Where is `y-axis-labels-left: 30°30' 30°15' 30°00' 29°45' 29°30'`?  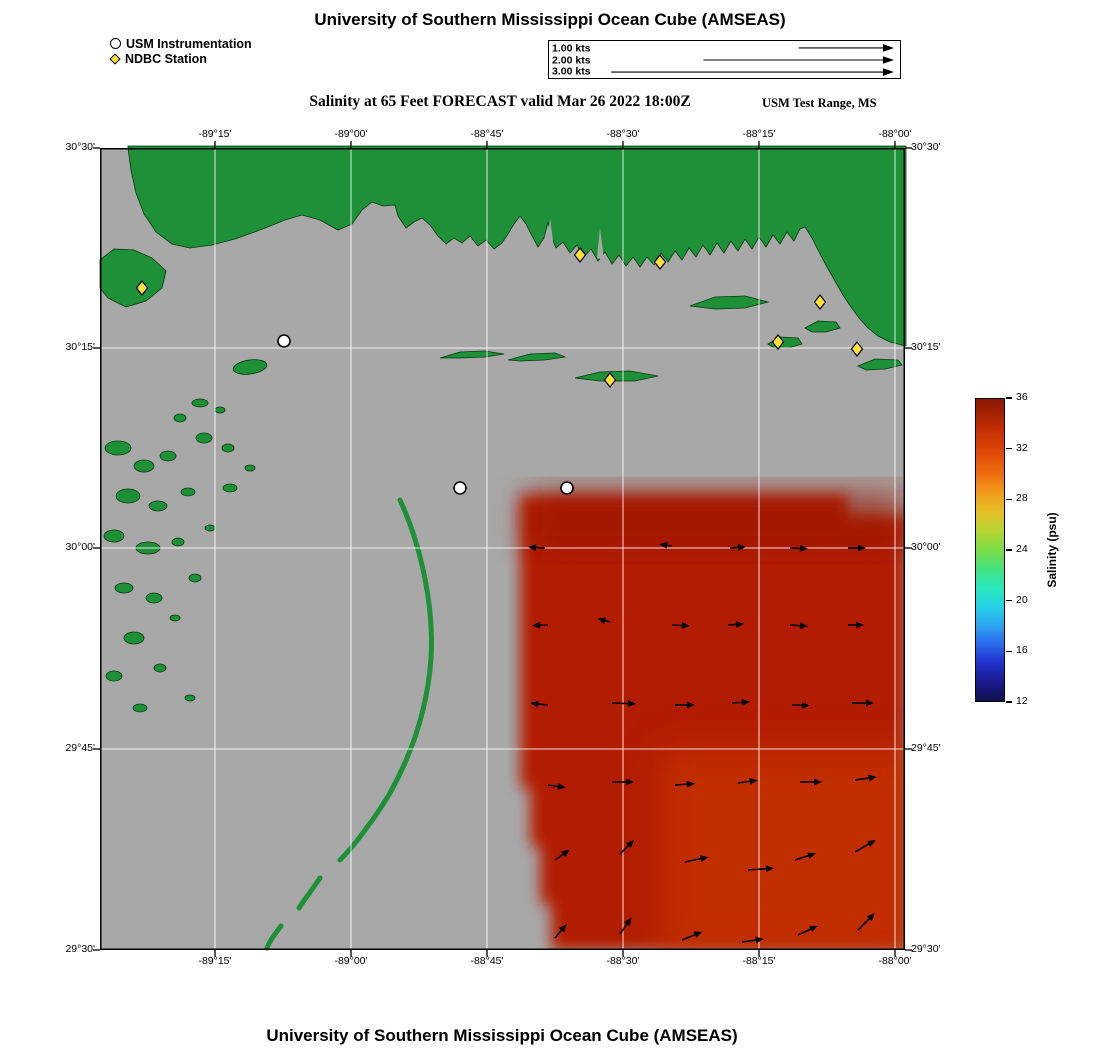 y-axis-labels-left: 30°30' 30°15' 30°00' 29°45' 29°30' is located at coordinates (66, 548).